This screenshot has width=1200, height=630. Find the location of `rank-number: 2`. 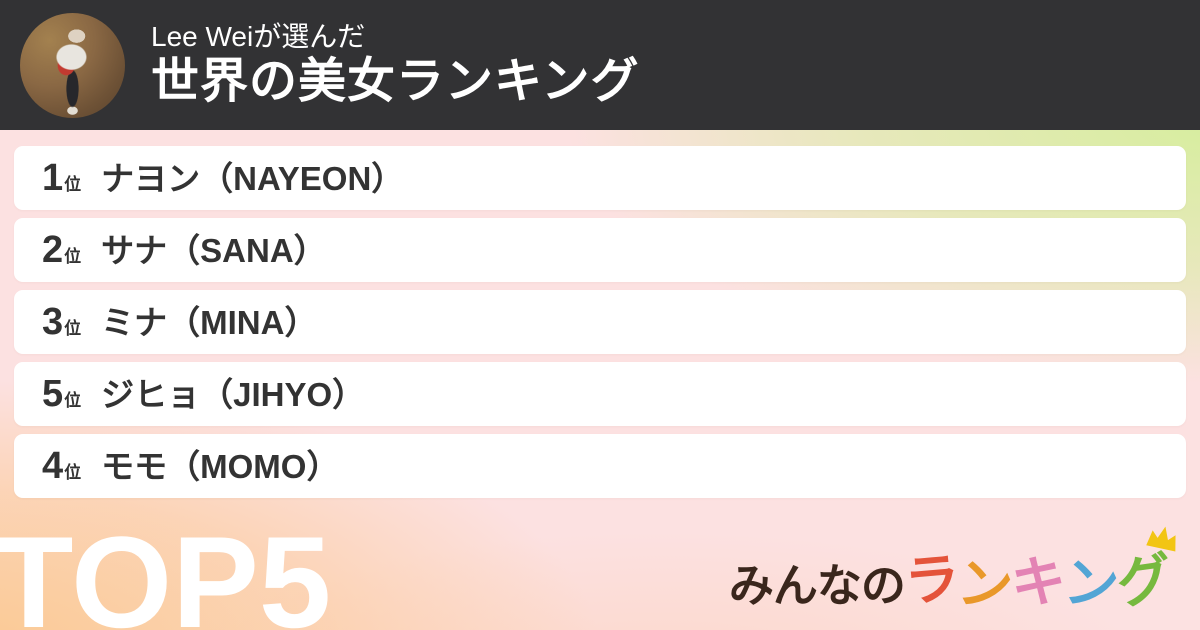

rank-number: 2 is located at coordinates (53, 250).